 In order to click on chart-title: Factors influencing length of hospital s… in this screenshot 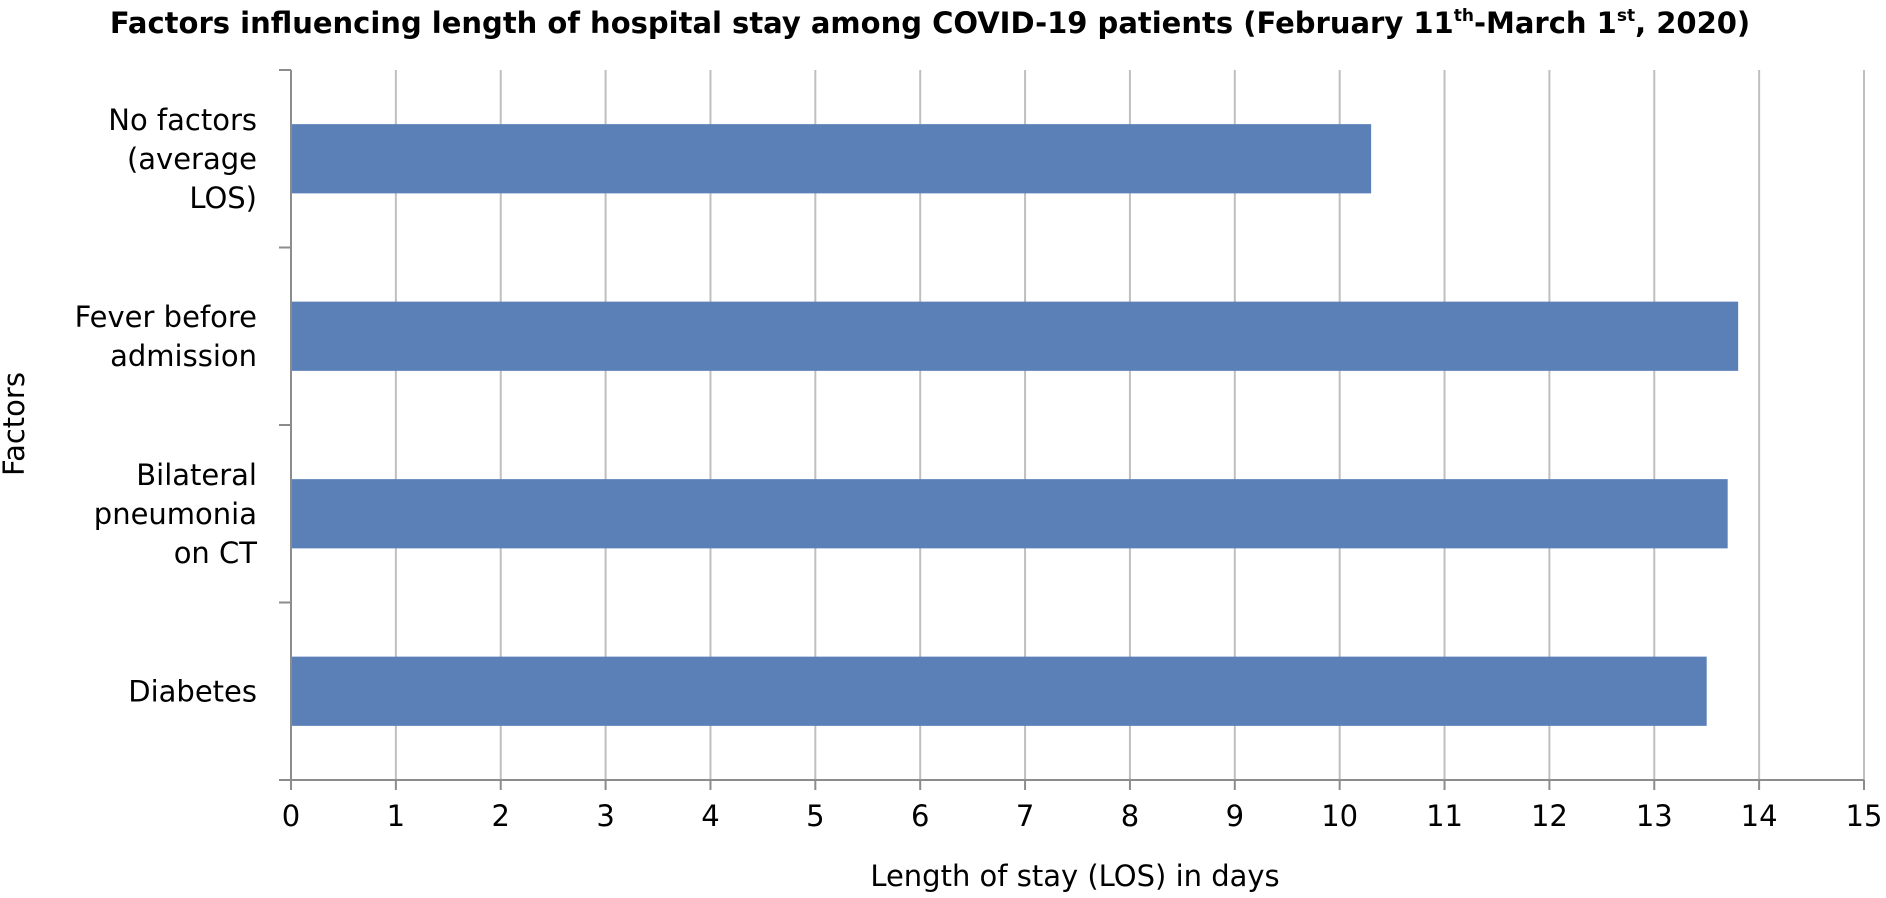, I will do `click(930, 23)`.